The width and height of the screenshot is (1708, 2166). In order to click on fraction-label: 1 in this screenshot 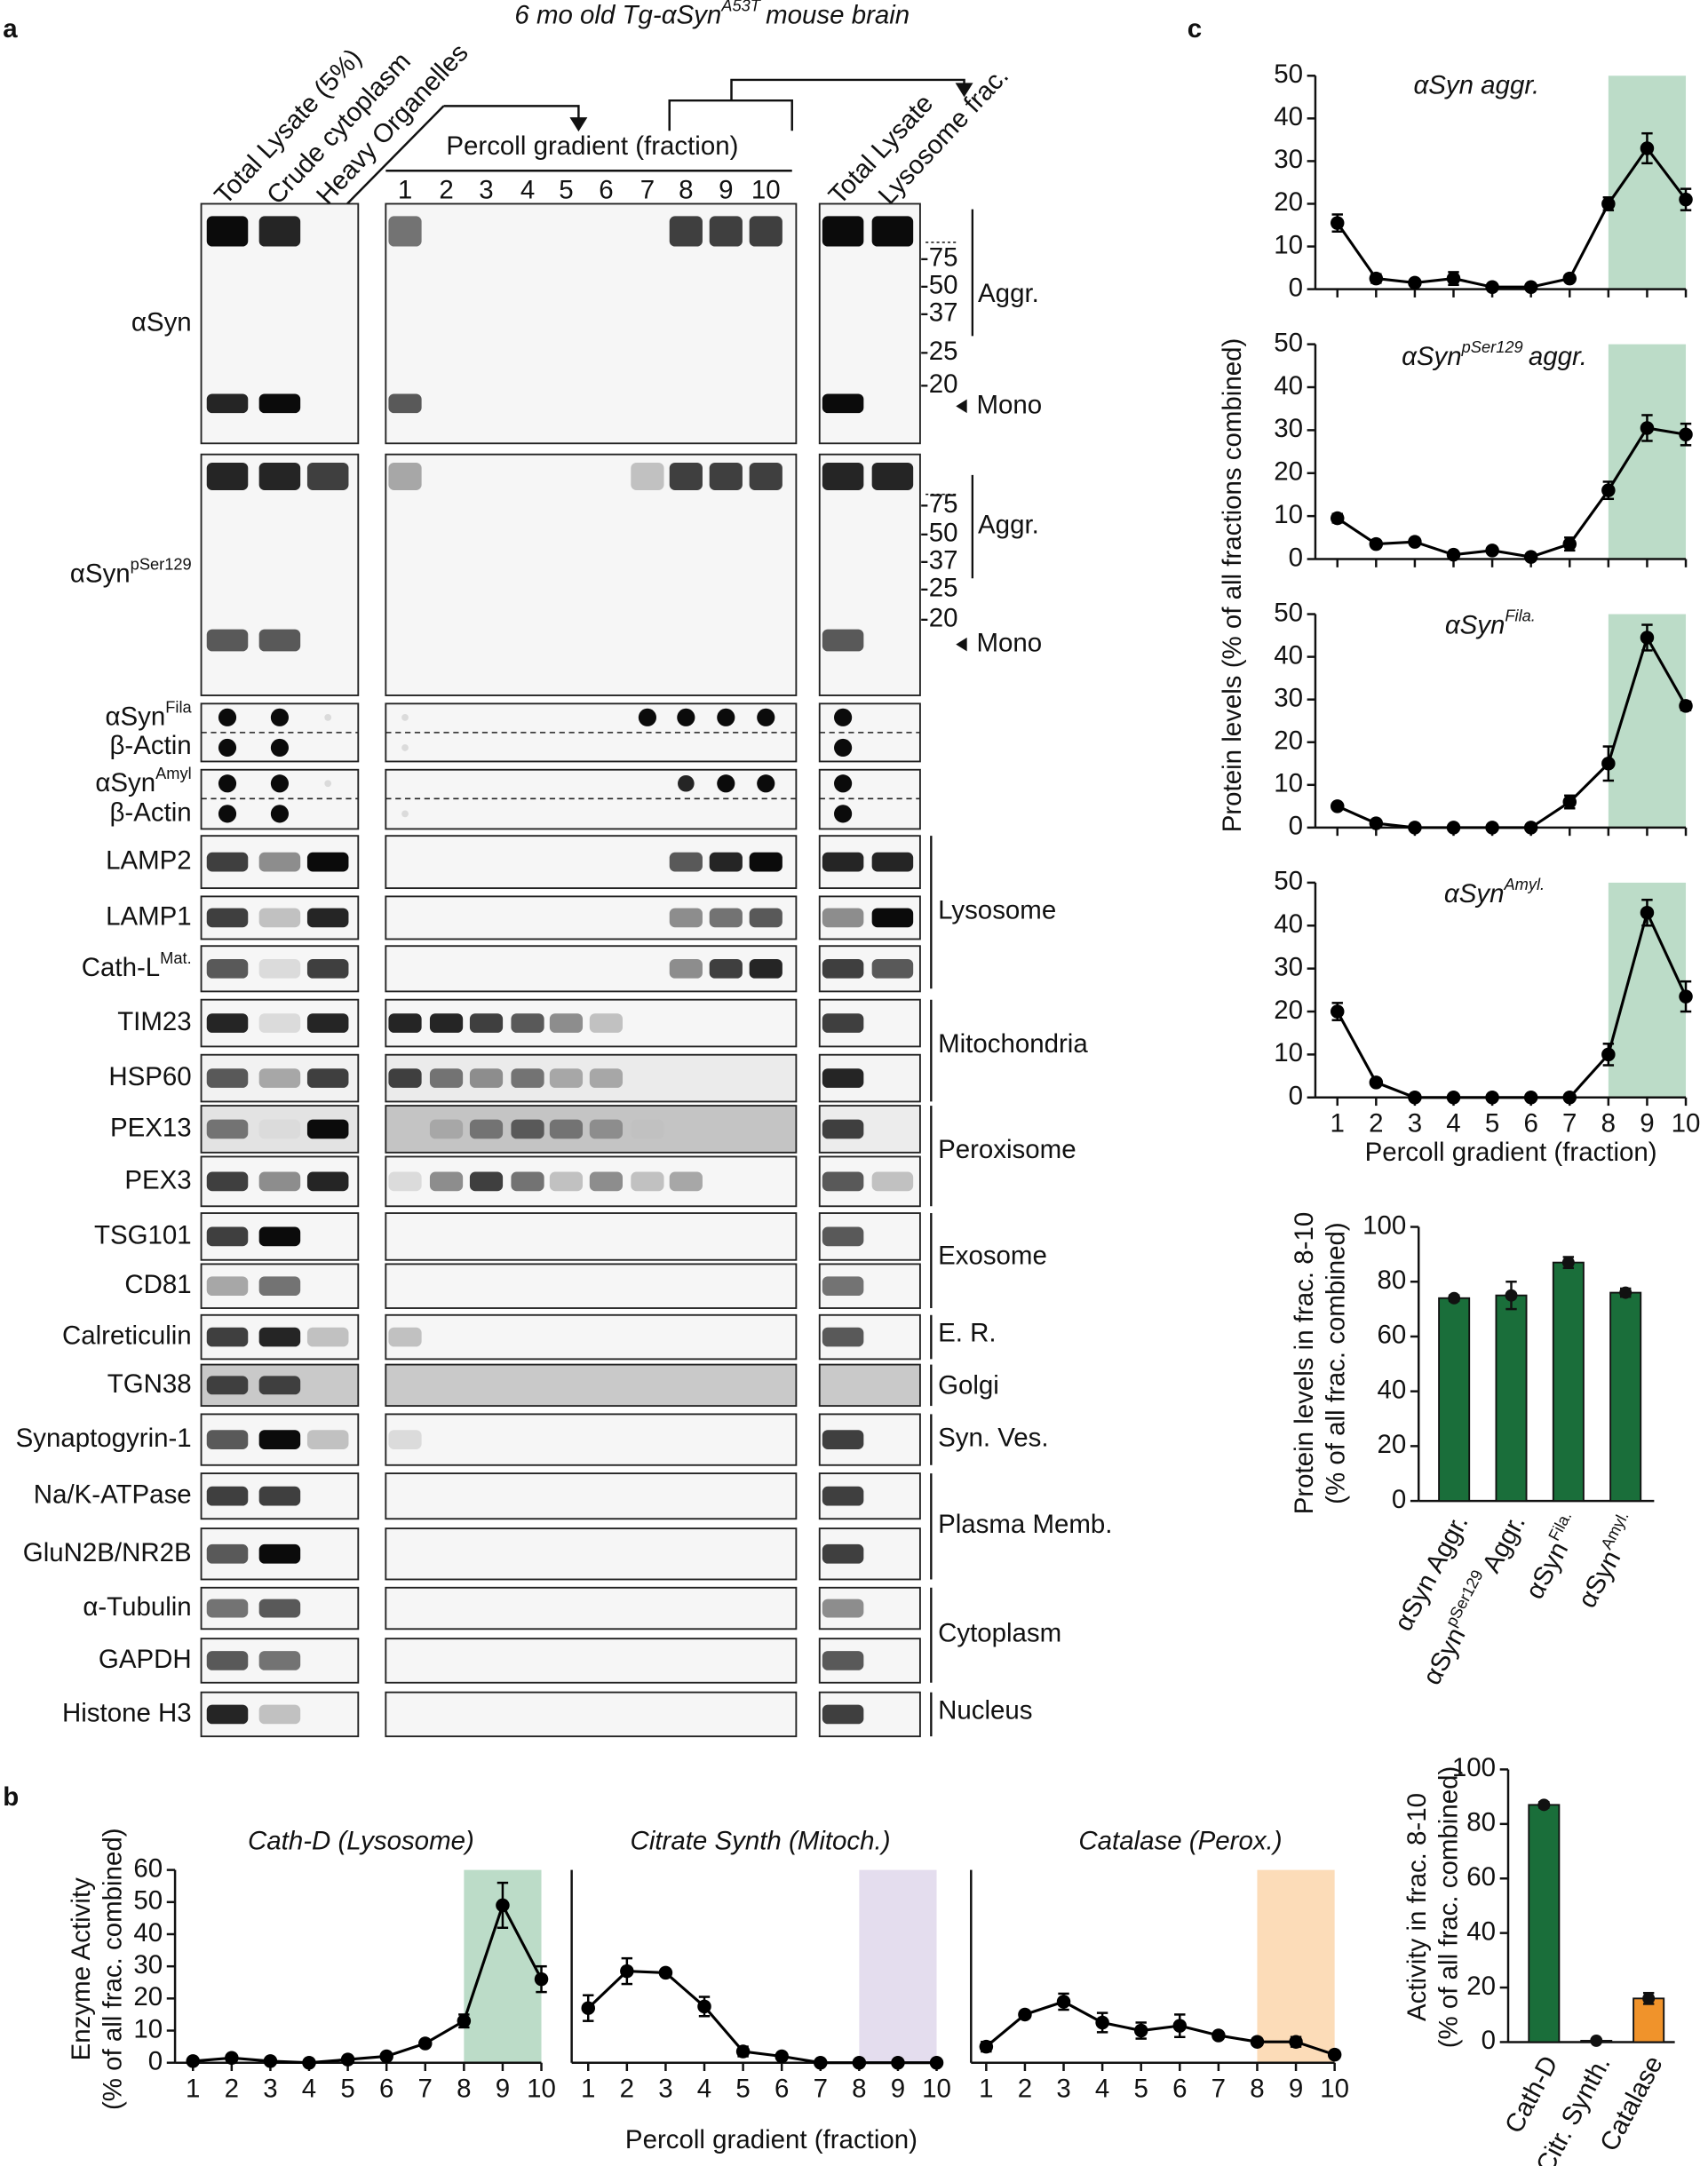, I will do `click(405, 189)`.